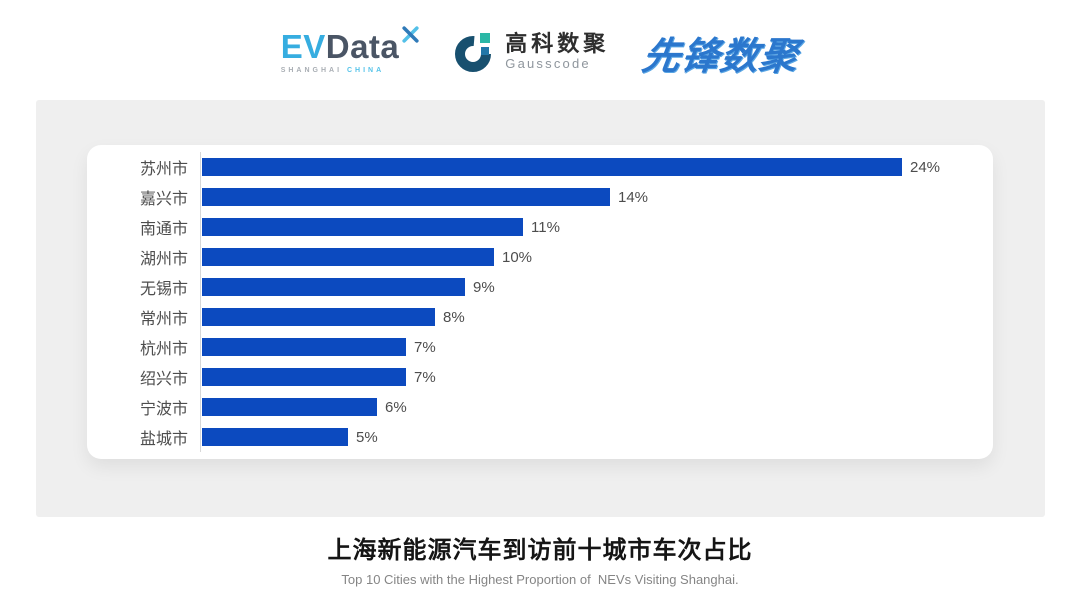 The image size is (1080, 608). I want to click on bar-track: 11%, so click(381, 227).